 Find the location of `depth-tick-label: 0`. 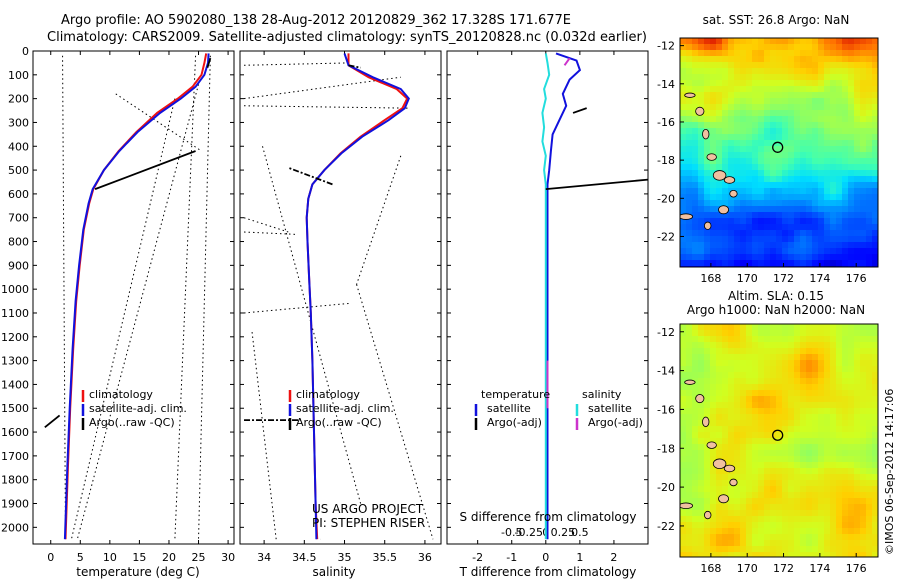

depth-tick-label: 0 is located at coordinates (25, 51).